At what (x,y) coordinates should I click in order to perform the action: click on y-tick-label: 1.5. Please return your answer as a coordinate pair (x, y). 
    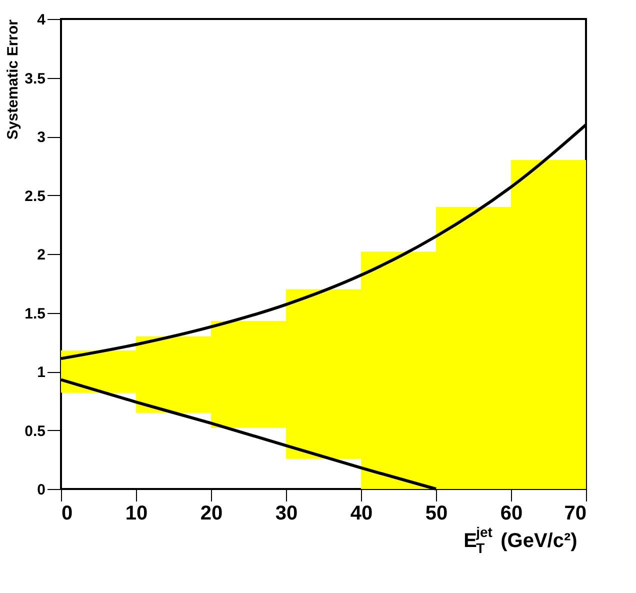
    Looking at the image, I should click on (35, 313).